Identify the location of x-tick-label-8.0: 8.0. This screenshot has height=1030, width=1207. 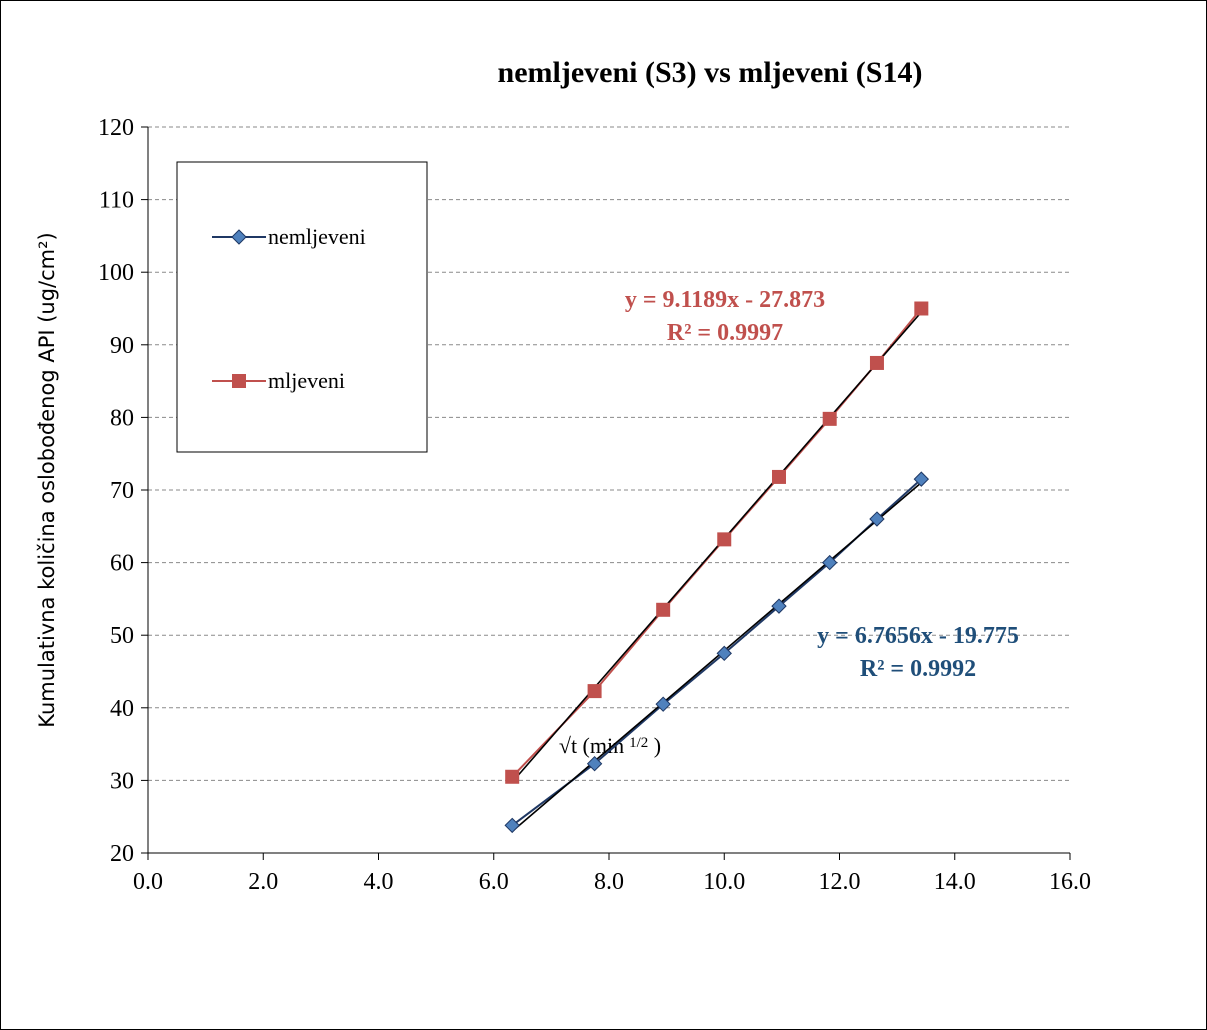
(609, 882).